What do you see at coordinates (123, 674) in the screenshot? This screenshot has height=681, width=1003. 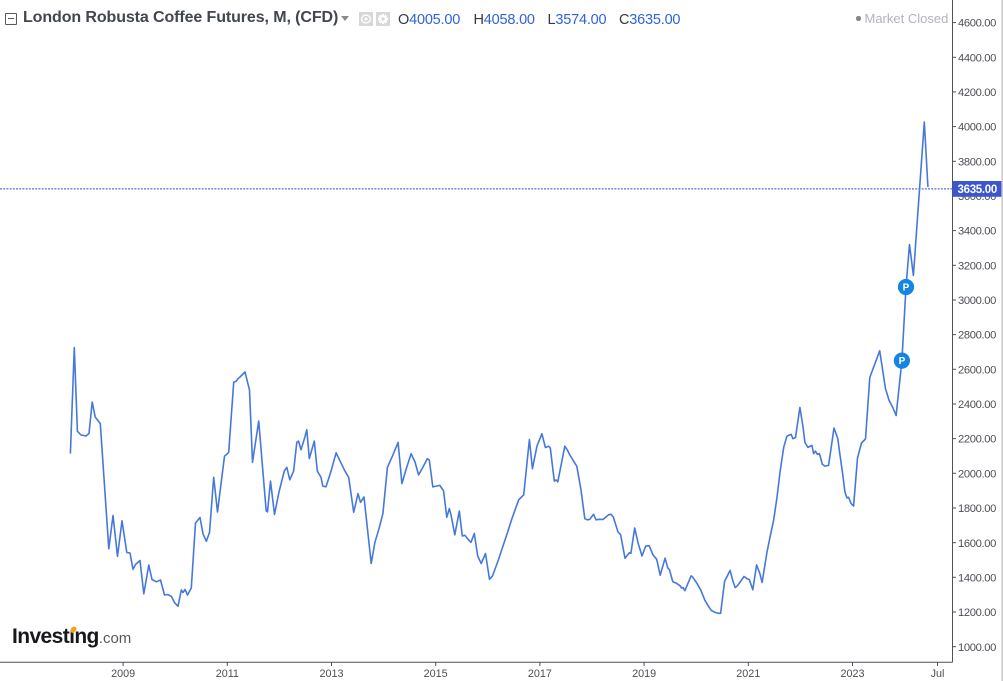 I see `svg-text: 2009` at bounding box center [123, 674].